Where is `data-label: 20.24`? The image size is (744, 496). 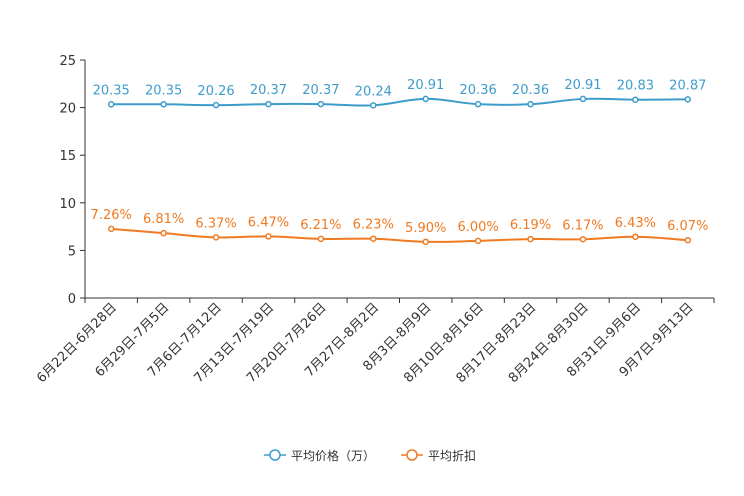 data-label: 20.24 is located at coordinates (373, 91).